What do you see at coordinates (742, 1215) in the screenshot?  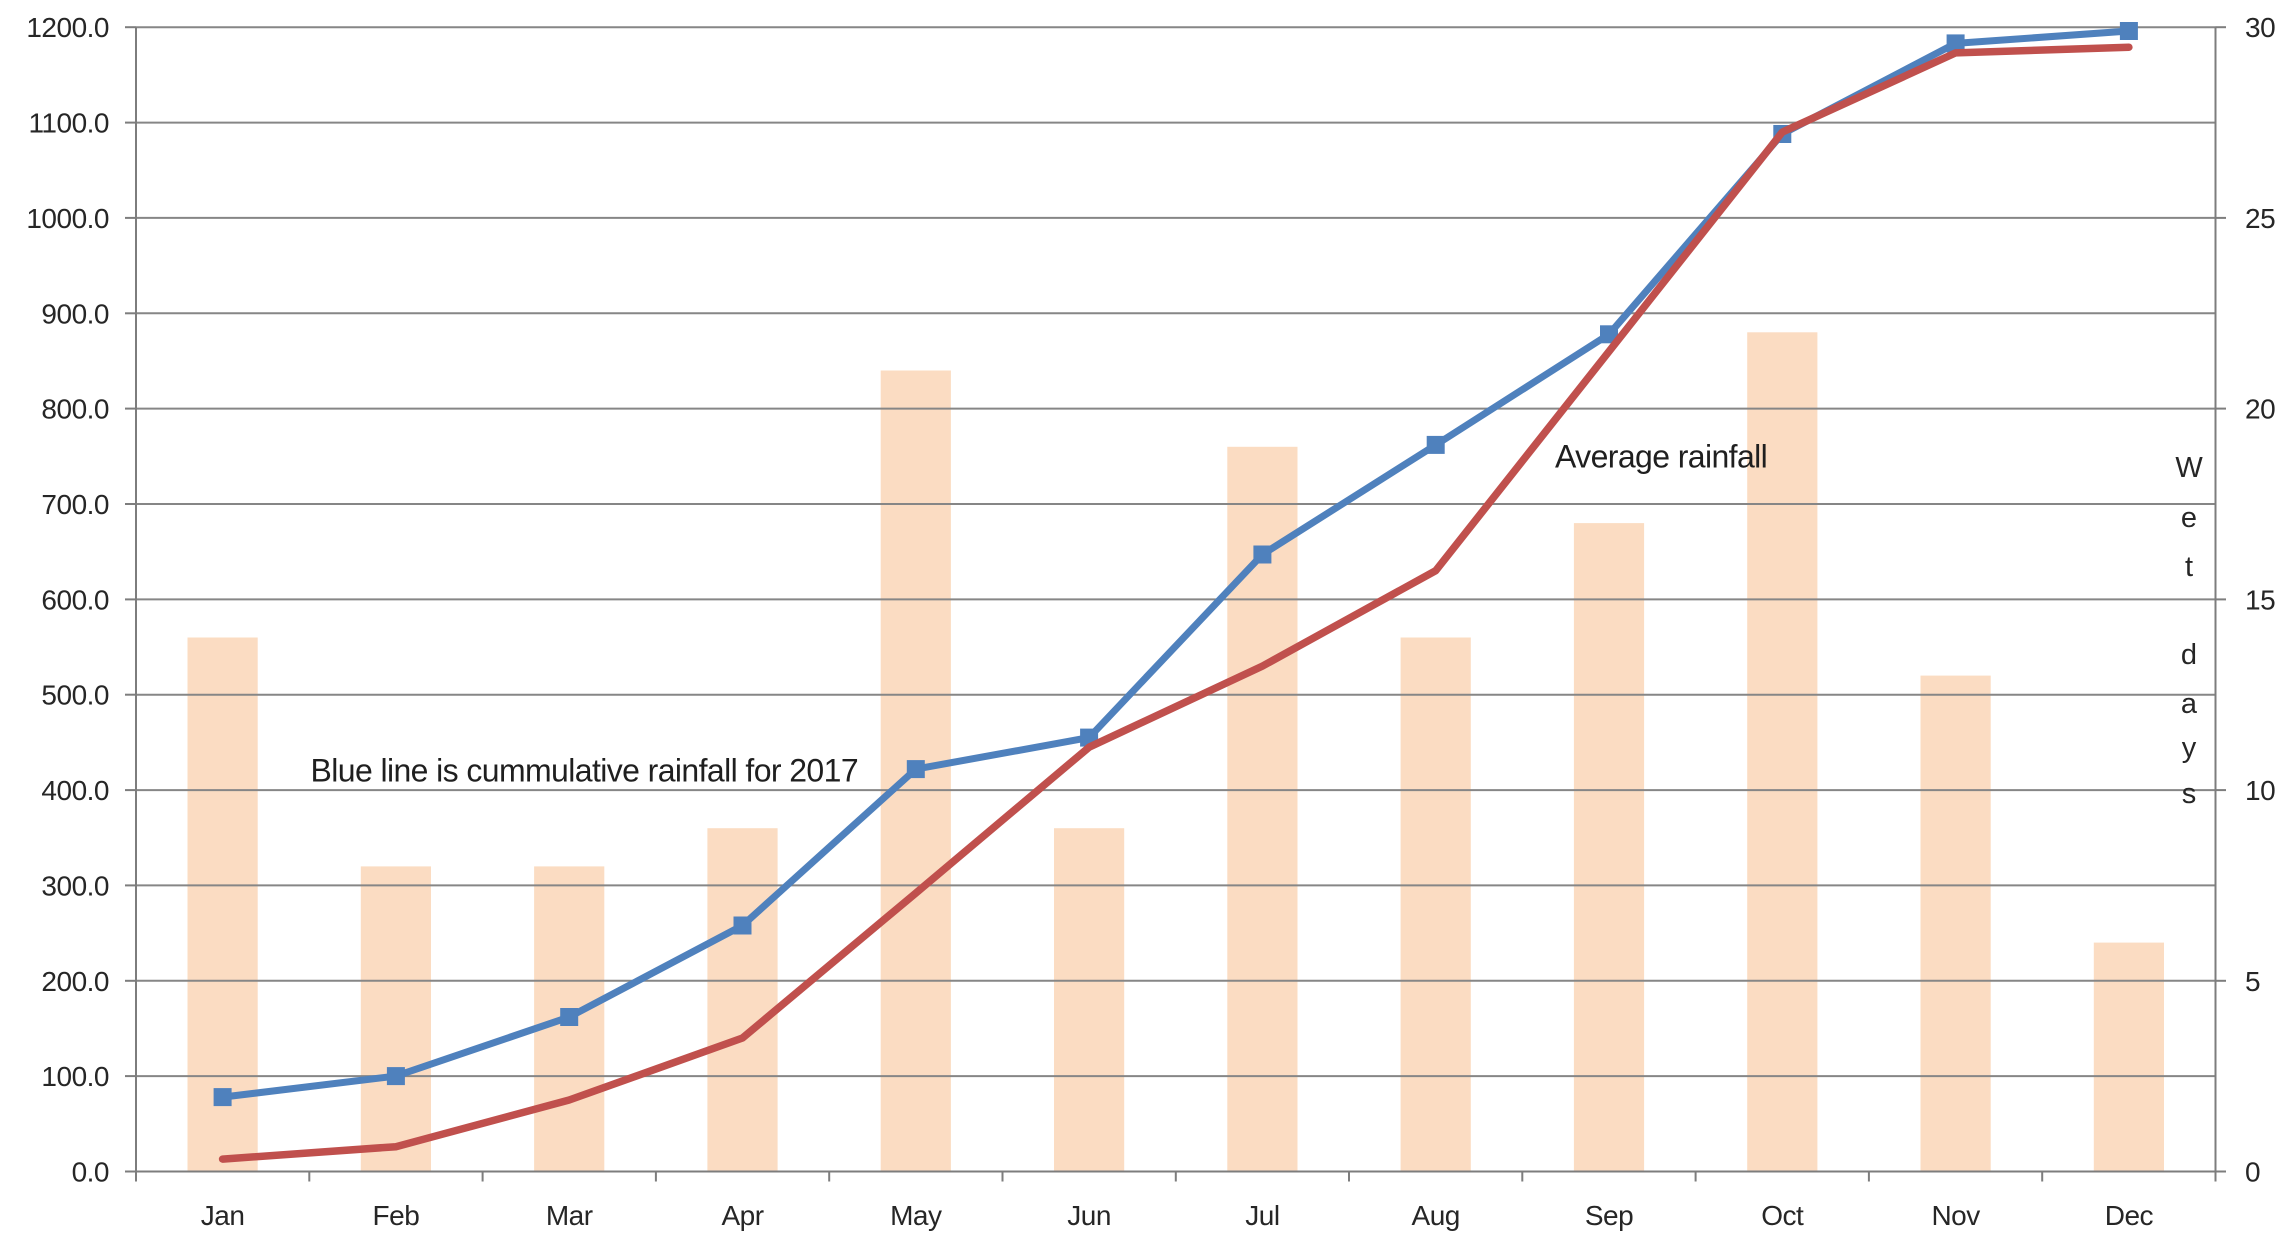 I see `svg-text: Apr` at bounding box center [742, 1215].